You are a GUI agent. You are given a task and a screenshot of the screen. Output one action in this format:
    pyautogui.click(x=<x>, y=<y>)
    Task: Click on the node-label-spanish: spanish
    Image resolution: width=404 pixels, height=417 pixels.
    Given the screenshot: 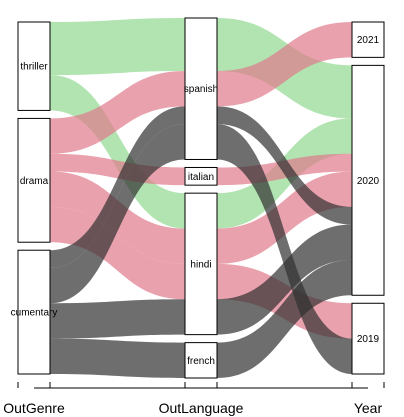 What is the action you would take?
    pyautogui.click(x=201, y=89)
    